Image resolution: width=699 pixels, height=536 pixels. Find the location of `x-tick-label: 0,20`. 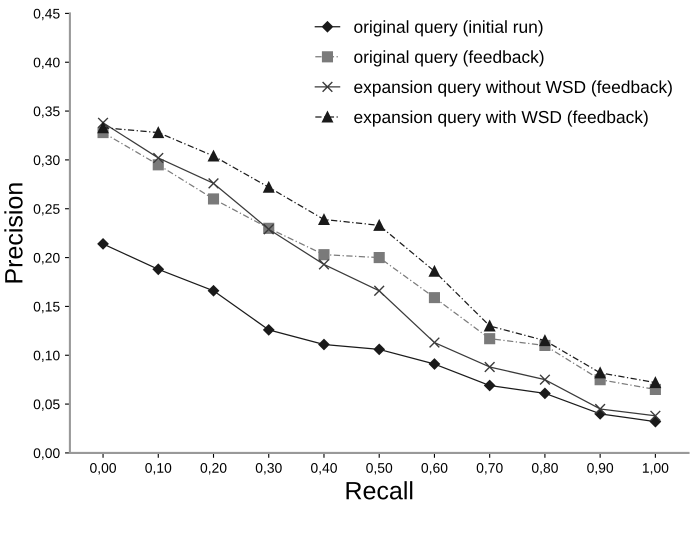

x-tick-label: 0,20 is located at coordinates (213, 468).